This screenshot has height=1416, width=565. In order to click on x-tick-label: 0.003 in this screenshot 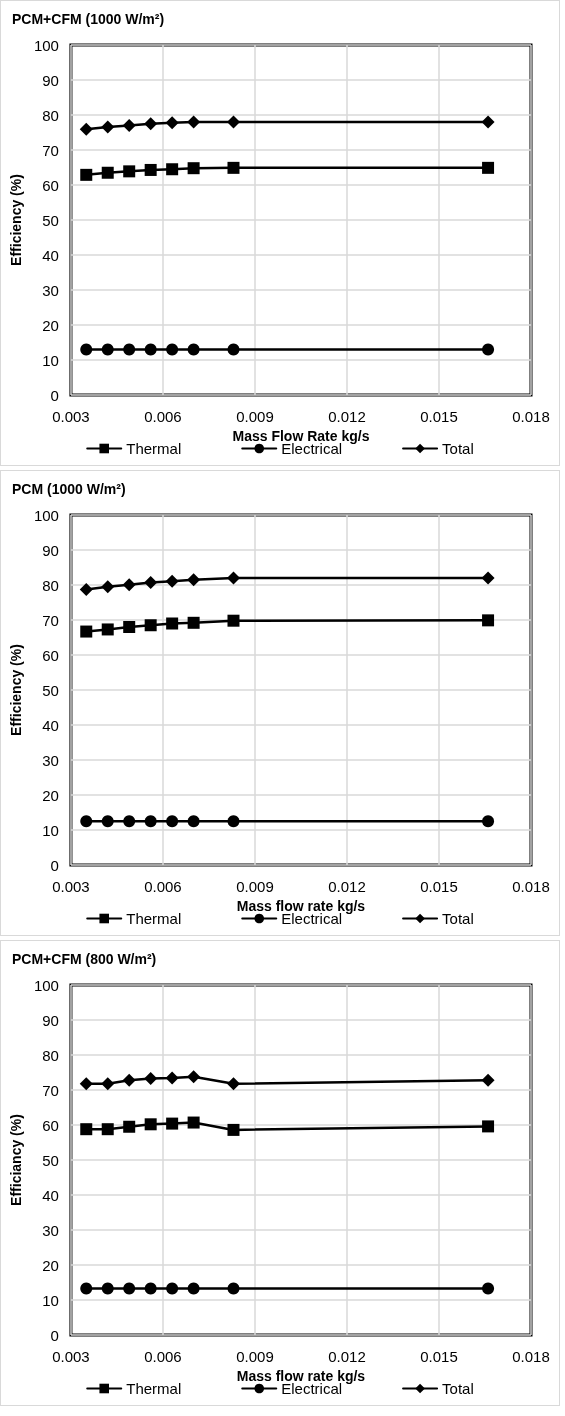, I will do `click(71, 886)`.